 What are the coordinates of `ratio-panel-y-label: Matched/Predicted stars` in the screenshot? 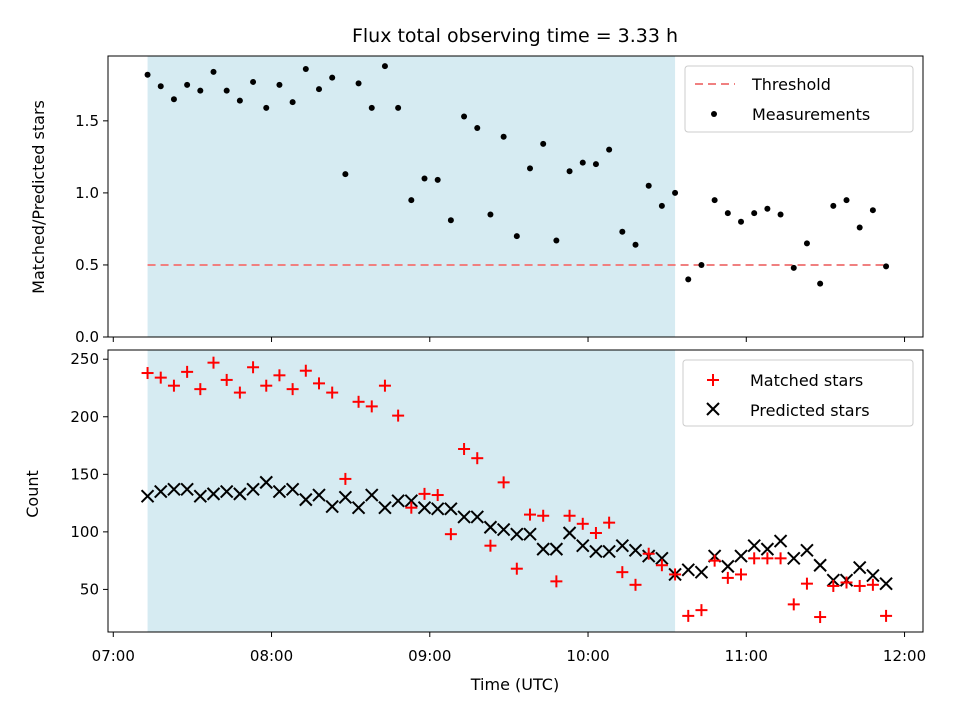 It's located at (38, 197).